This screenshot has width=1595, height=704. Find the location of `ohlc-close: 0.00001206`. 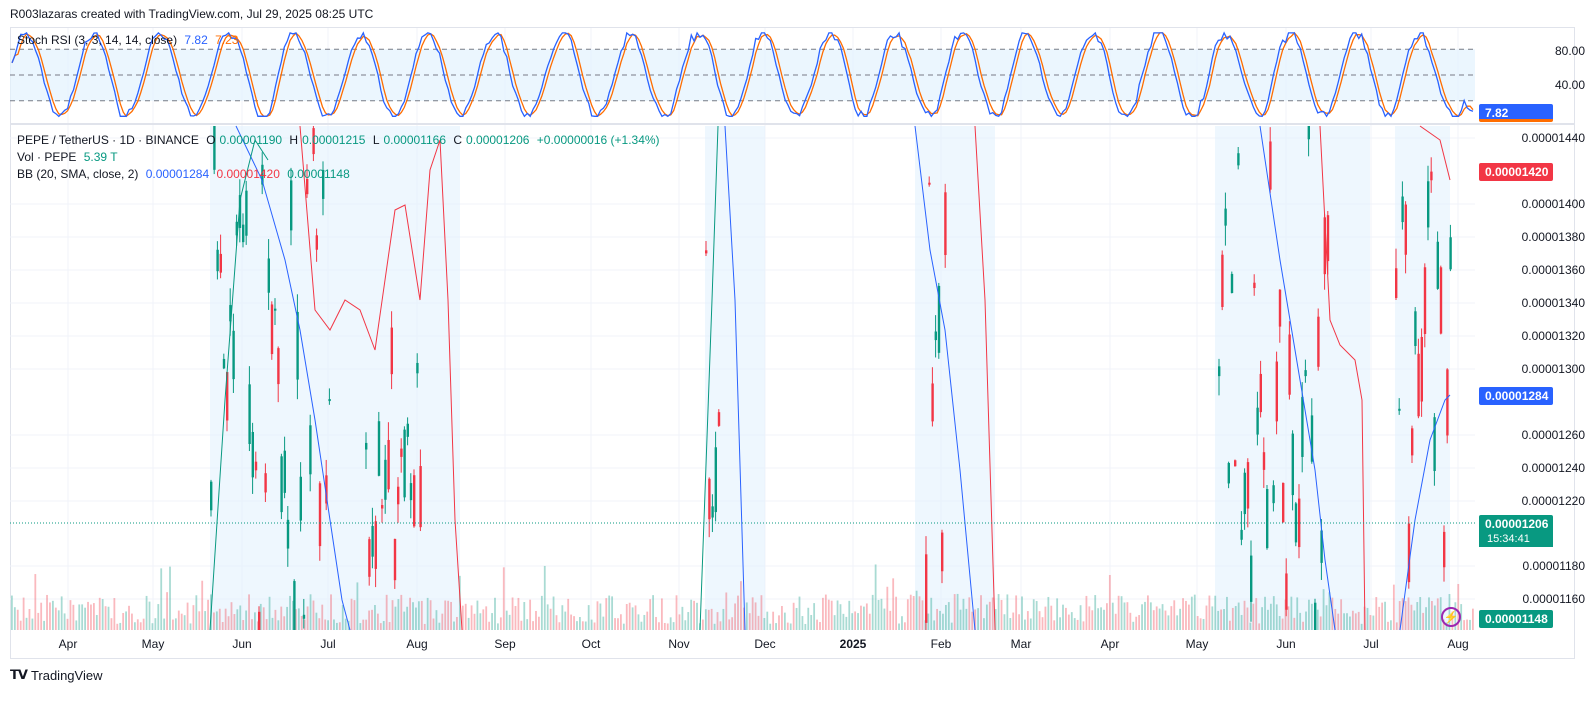

ohlc-close: 0.00001206 is located at coordinates (498, 140).